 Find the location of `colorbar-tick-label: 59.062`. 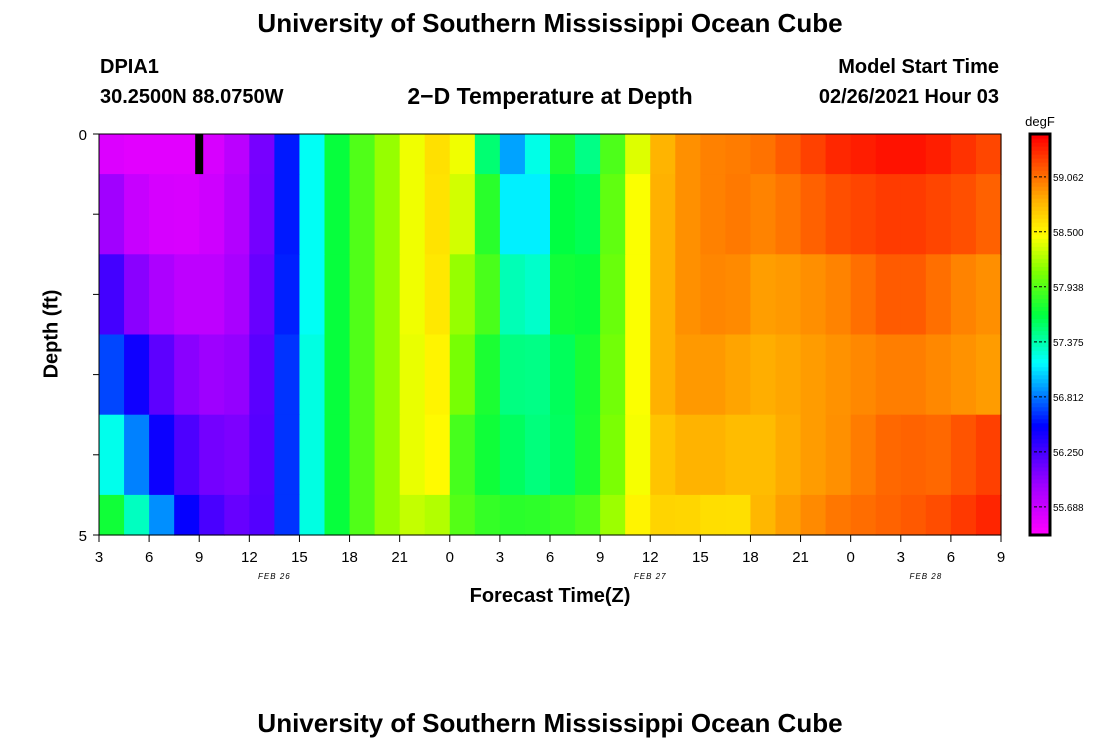

colorbar-tick-label: 59.062 is located at coordinates (1068, 178).